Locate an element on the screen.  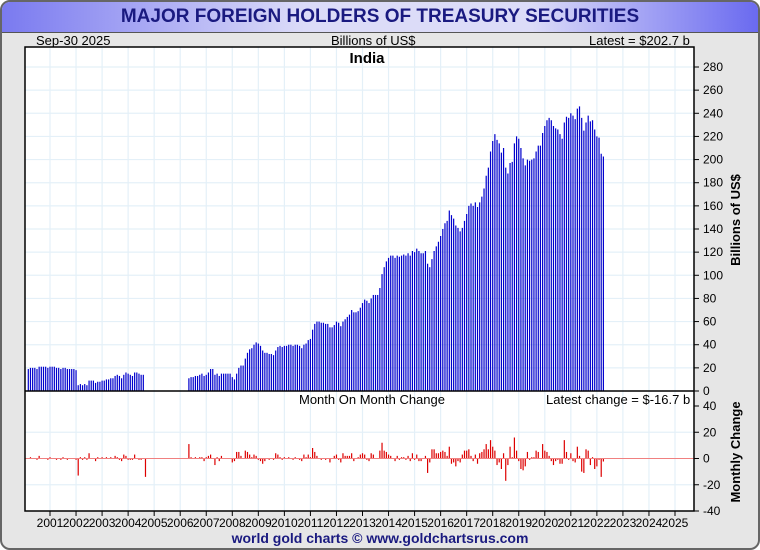
x-tick-label: 2019 is located at coordinates (518, 523).